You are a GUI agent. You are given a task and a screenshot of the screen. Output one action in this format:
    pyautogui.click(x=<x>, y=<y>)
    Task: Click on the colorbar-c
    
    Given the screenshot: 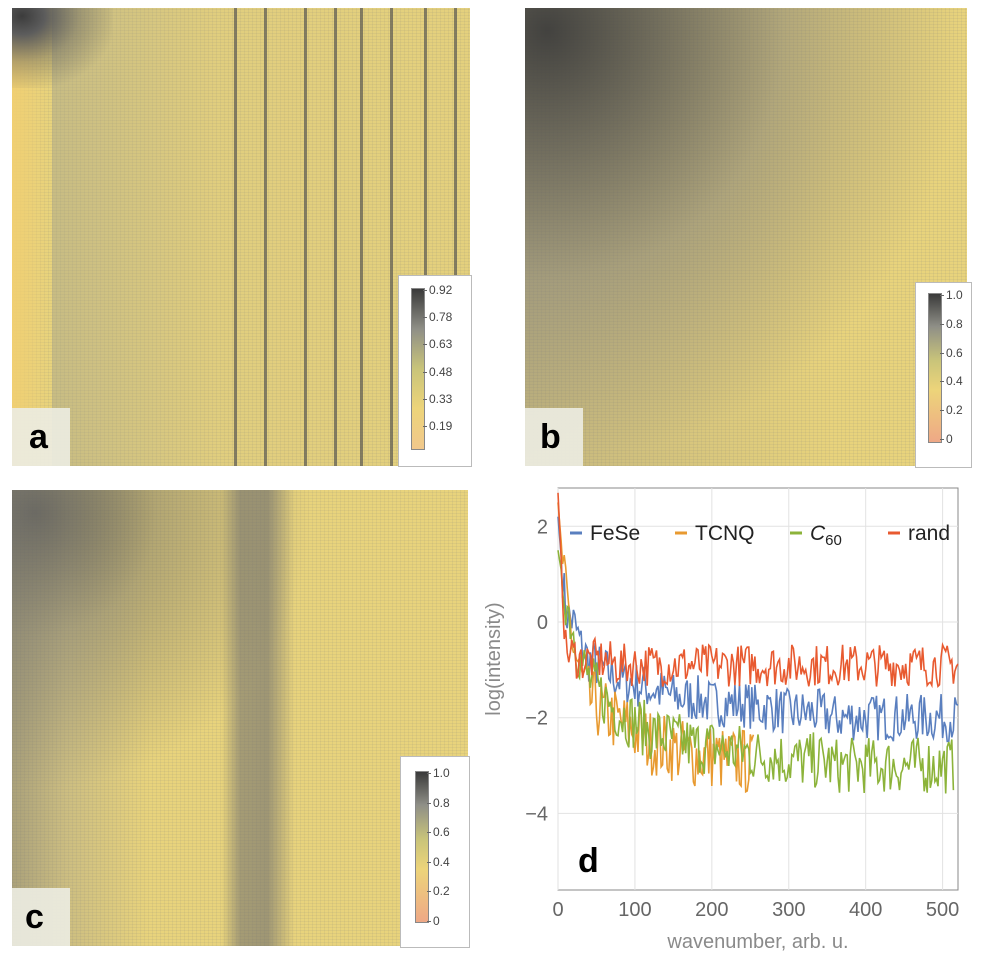 What is the action you would take?
    pyautogui.click(x=422, y=847)
    